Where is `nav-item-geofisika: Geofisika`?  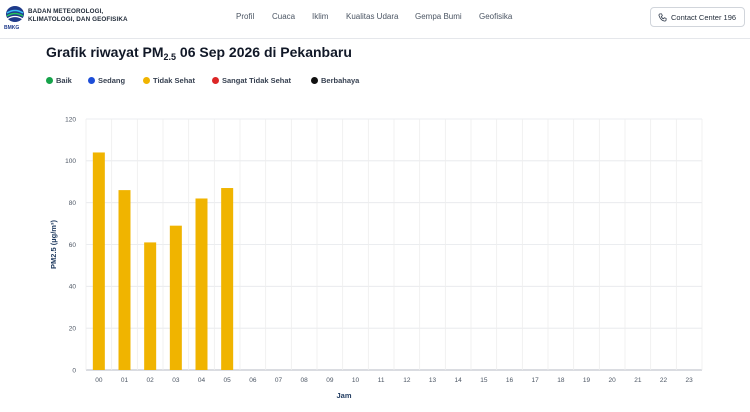 nav-item-geofisika: Geofisika is located at coordinates (496, 16).